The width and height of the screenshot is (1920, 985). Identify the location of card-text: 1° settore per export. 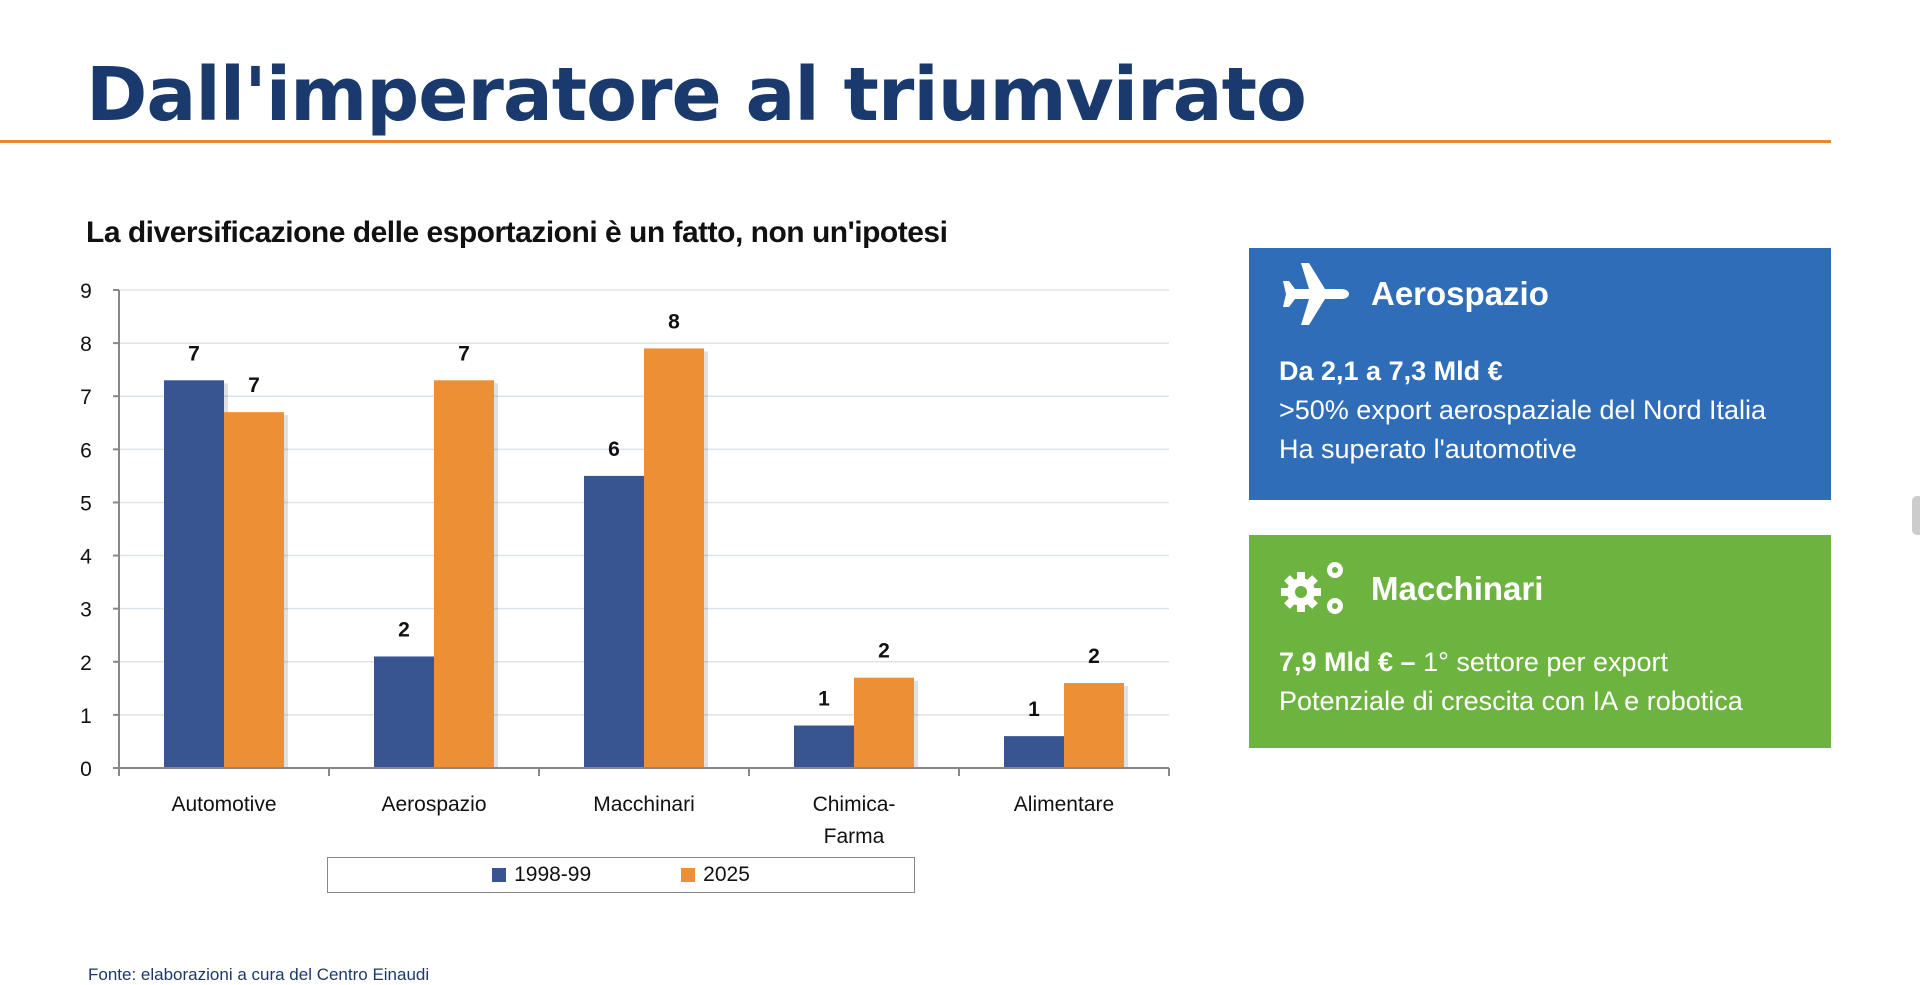
(1541, 662).